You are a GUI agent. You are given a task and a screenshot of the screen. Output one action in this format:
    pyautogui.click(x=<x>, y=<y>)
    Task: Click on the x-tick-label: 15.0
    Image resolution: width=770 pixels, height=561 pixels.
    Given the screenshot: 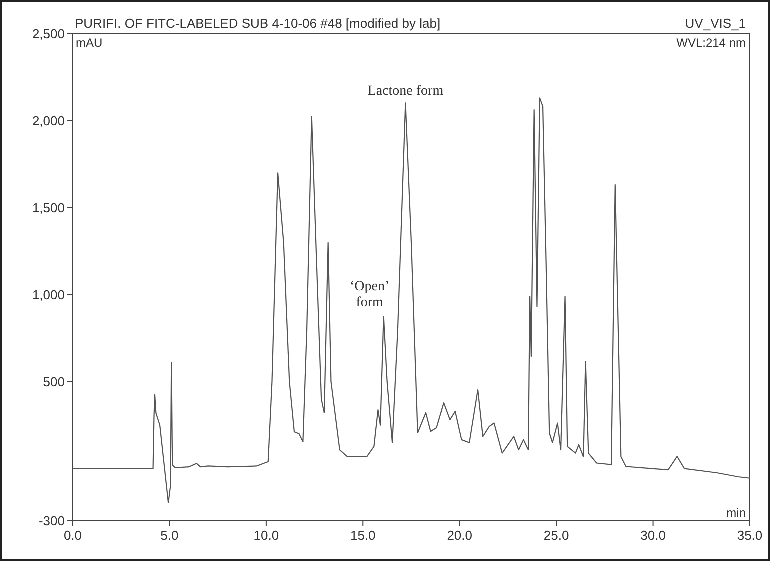 What is the action you would take?
    pyautogui.click(x=363, y=535)
    